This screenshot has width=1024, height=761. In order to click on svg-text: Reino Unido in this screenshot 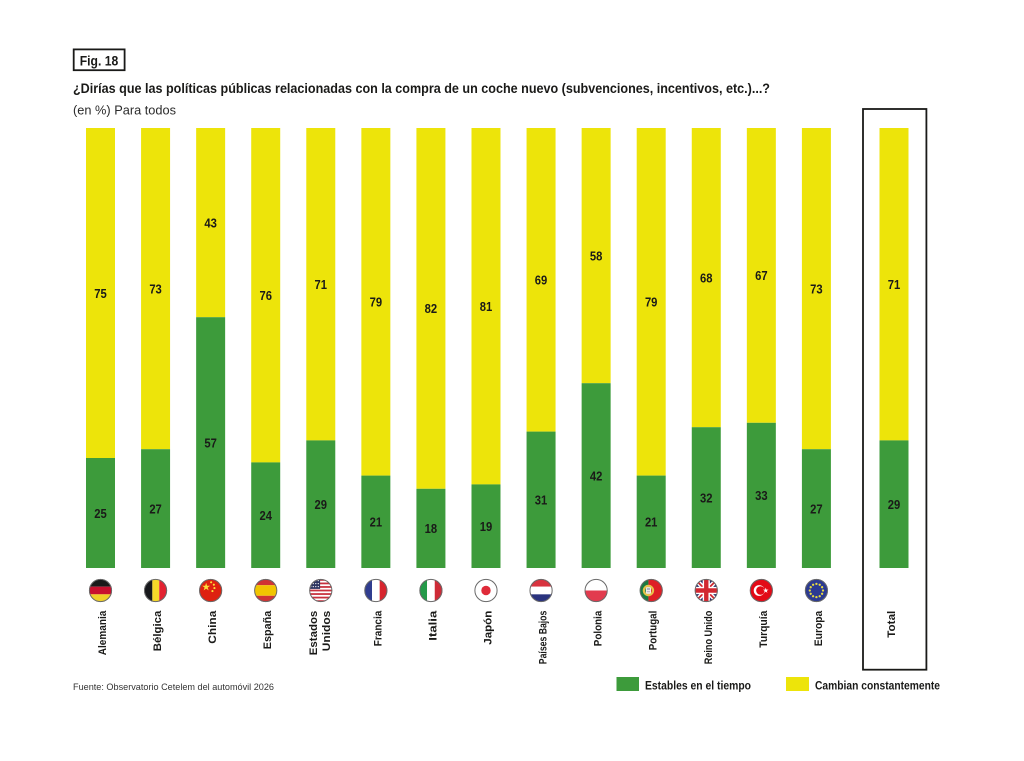, I will do `click(709, 637)`.